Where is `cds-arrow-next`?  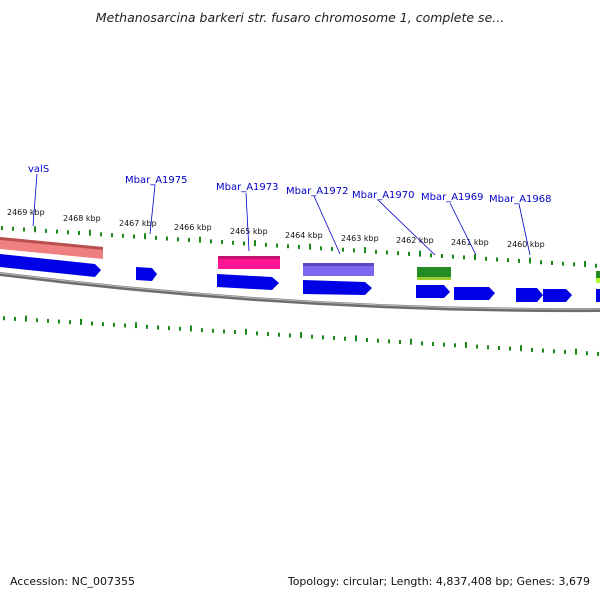
cds-arrow-next is located at coordinates (557, 295).